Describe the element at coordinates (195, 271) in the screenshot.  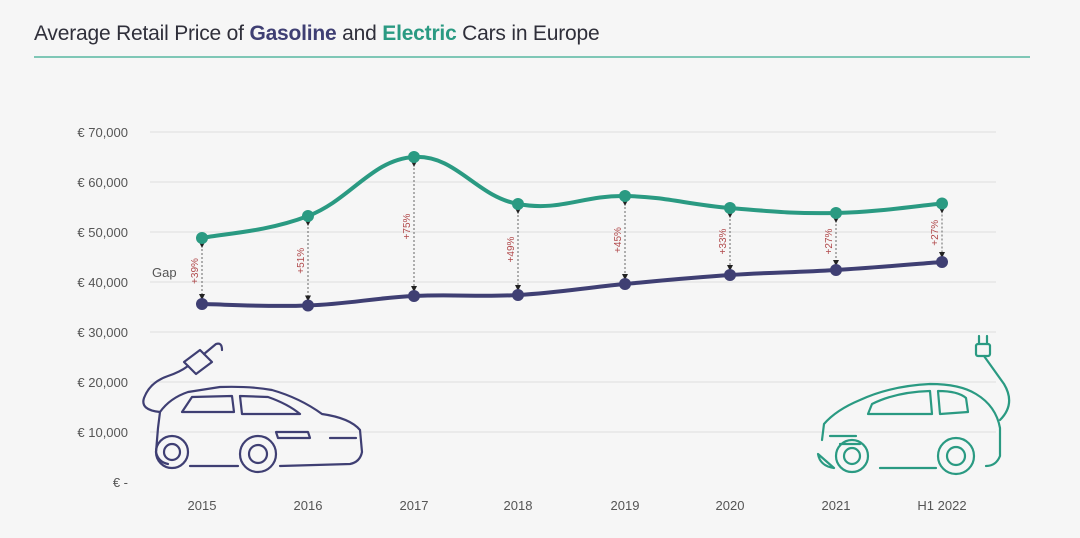
I see `gap-percent-label: +39%` at that location.